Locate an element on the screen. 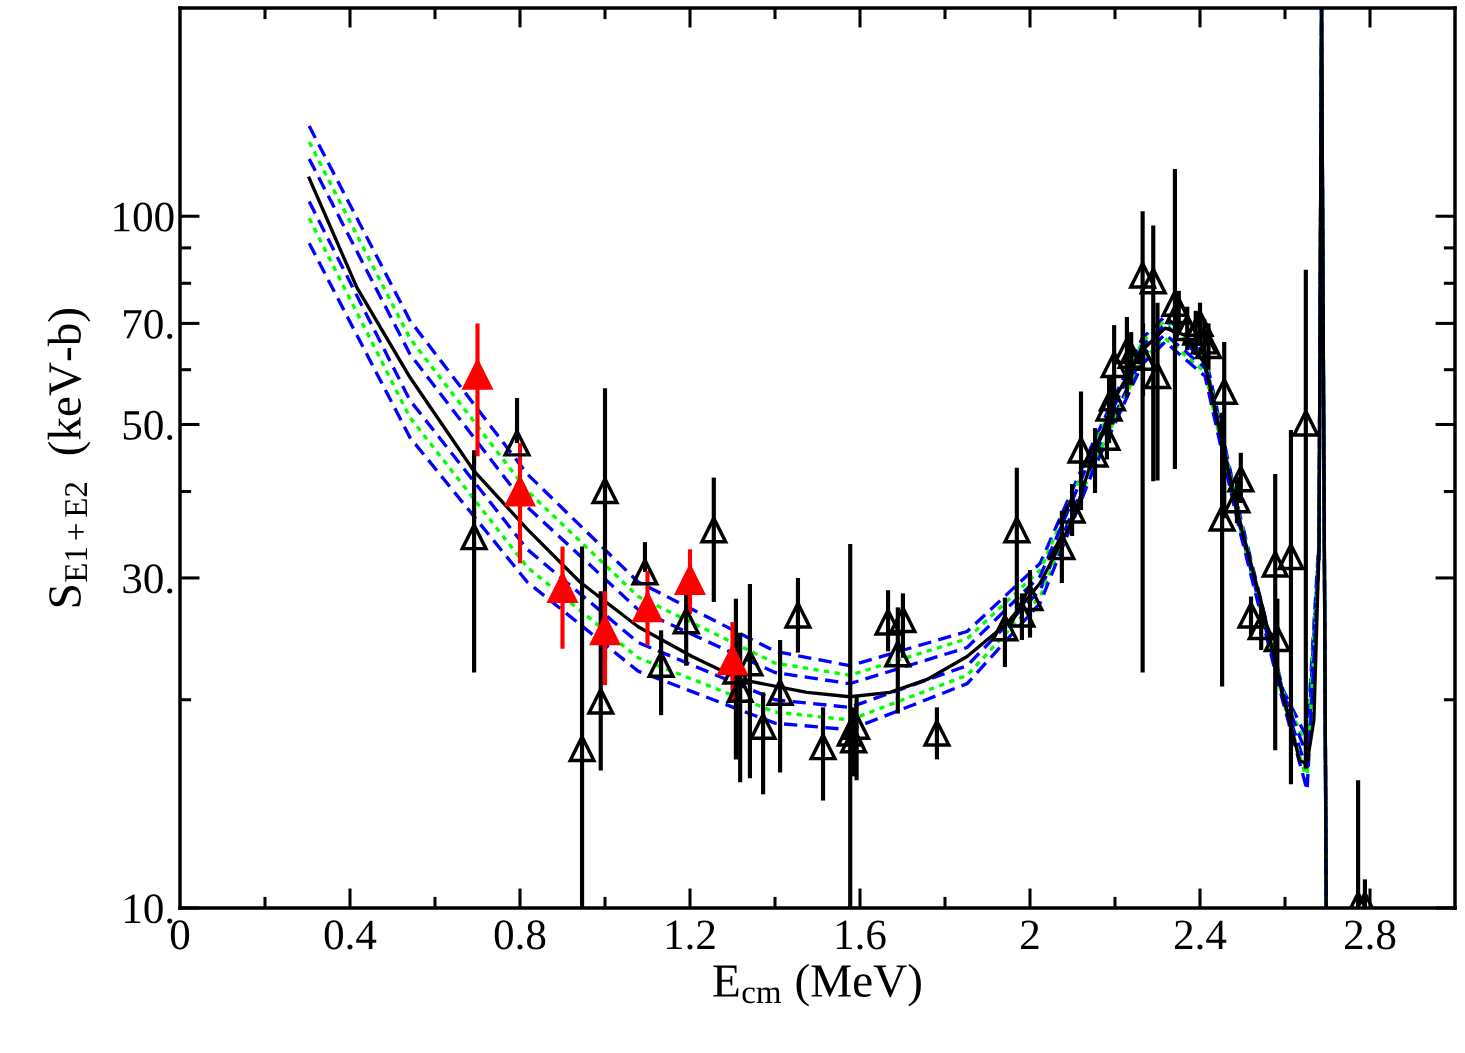 The image size is (1465, 1053). x-tick-label: 1.6 is located at coordinates (861, 935).